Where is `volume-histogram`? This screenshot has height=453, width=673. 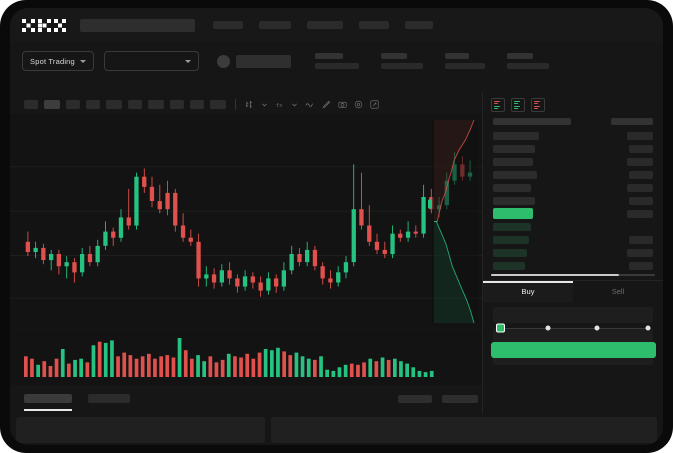
volume-histogram is located at coordinates (246, 357).